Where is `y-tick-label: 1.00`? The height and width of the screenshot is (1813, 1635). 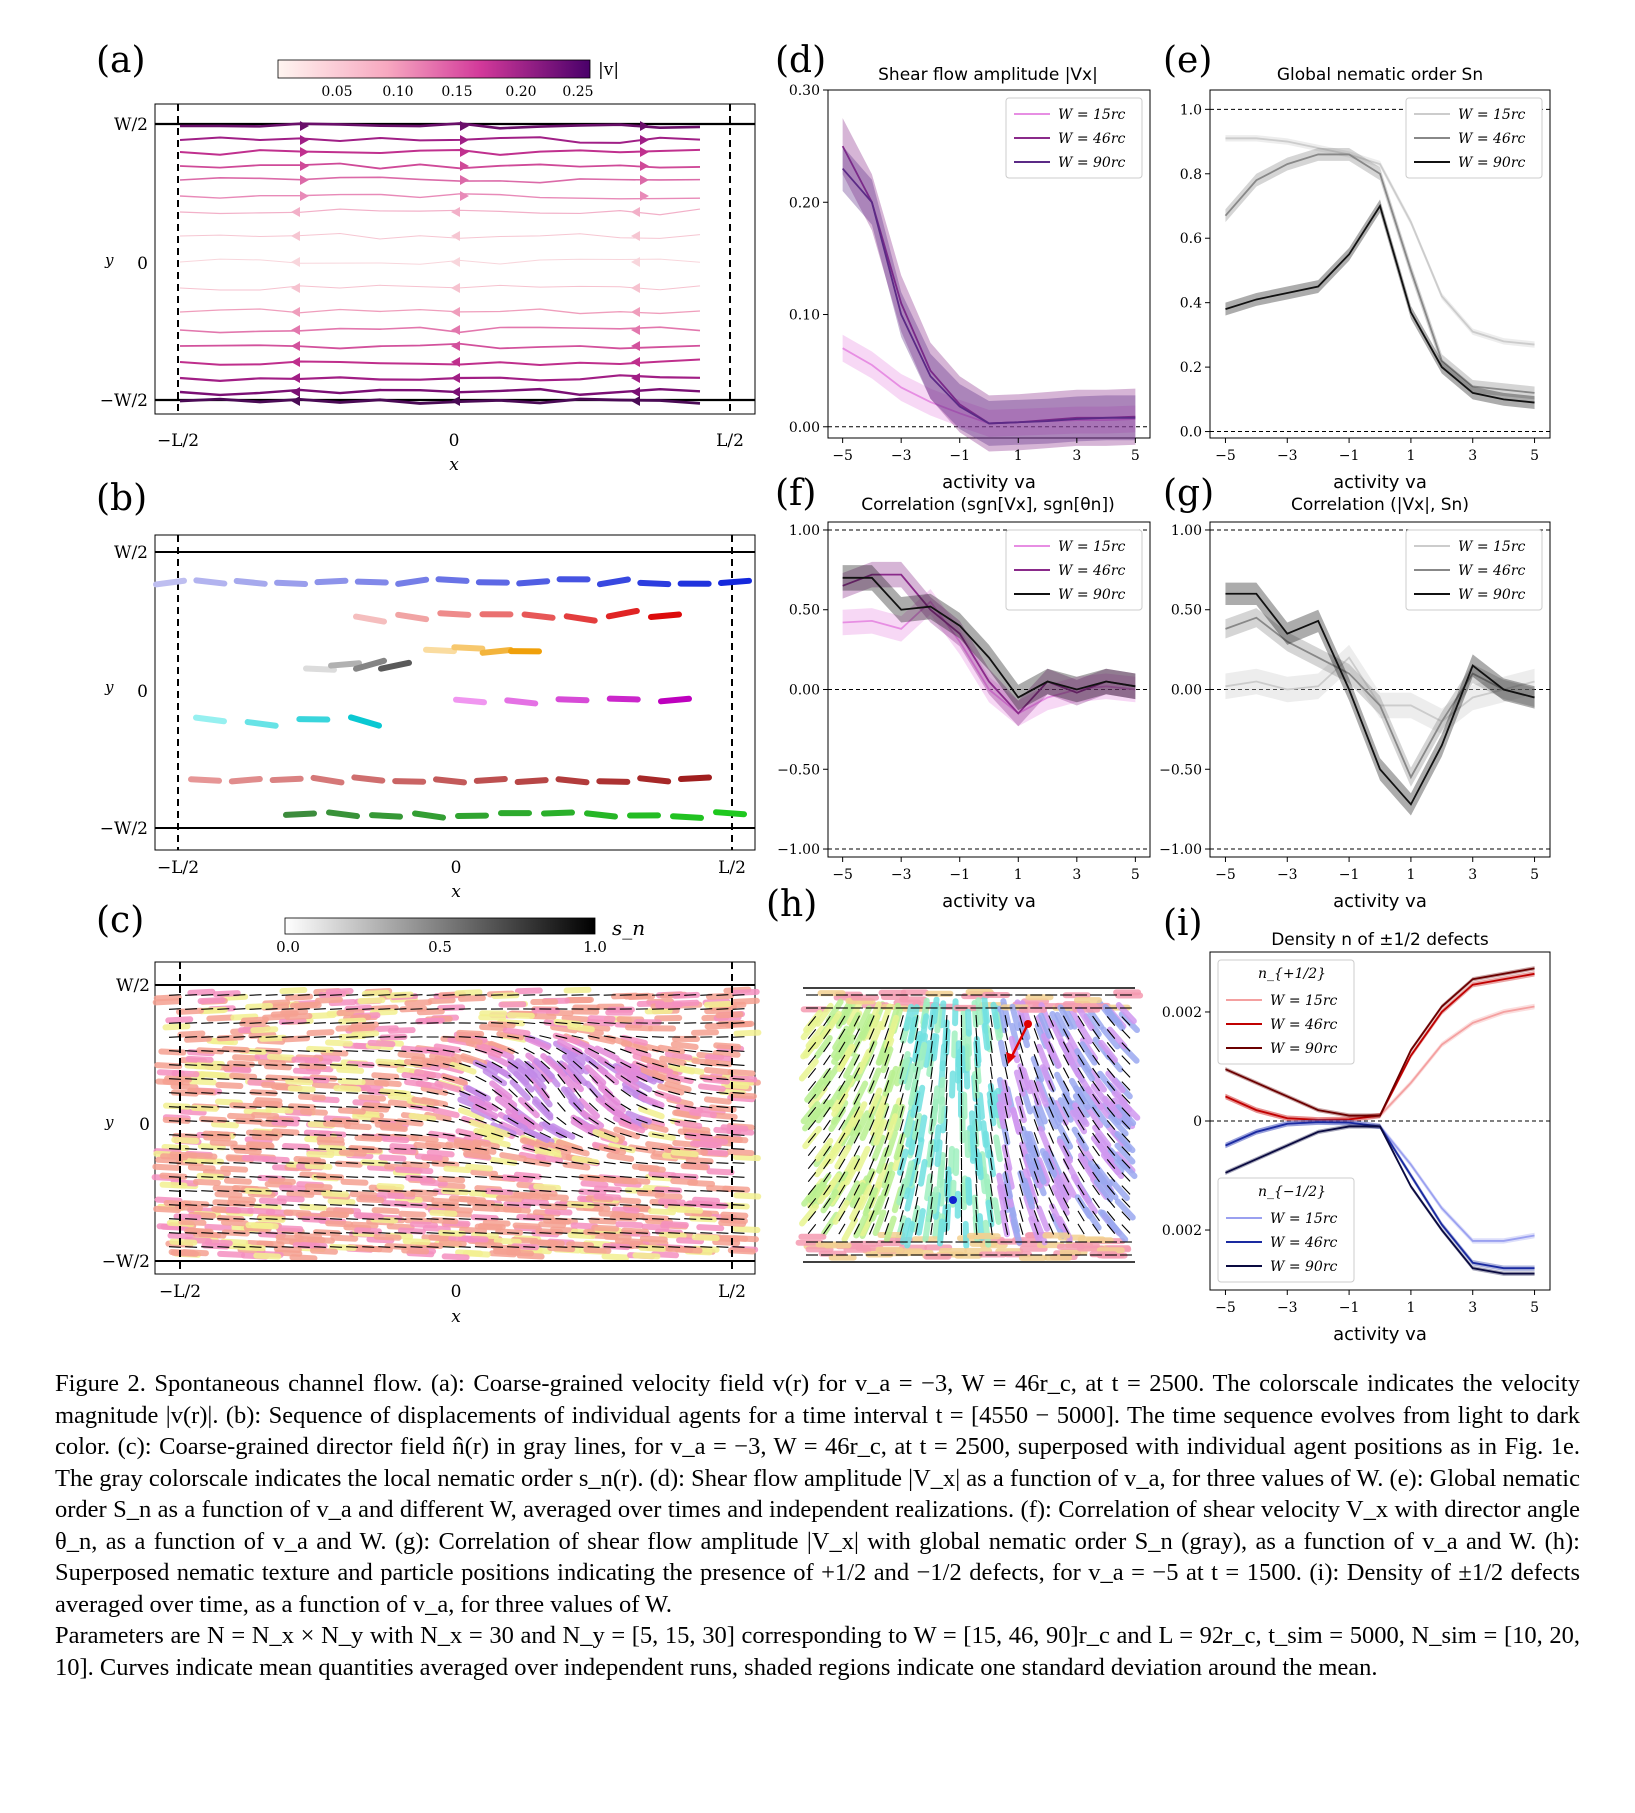 y-tick-label: 1.00 is located at coordinates (804, 531).